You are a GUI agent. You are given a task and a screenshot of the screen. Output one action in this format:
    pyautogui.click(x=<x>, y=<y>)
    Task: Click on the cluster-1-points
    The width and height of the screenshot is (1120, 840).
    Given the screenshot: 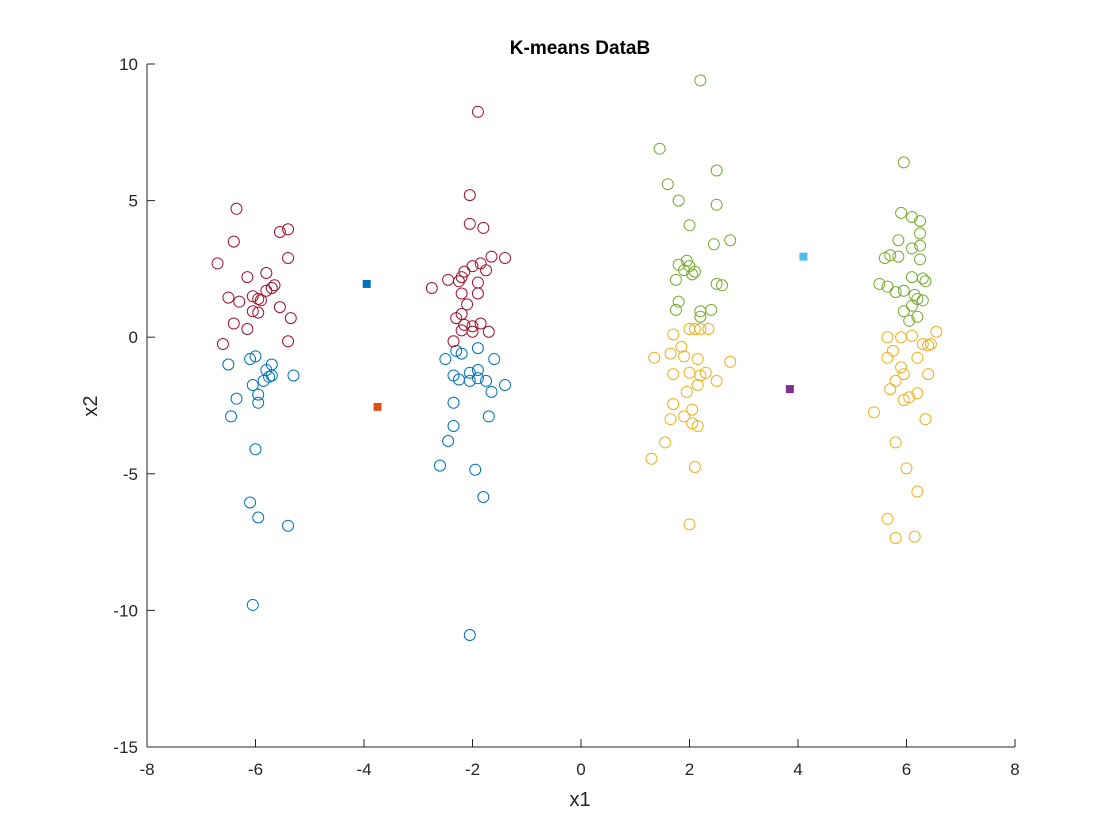 What is the action you would take?
    pyautogui.click(x=367, y=491)
    